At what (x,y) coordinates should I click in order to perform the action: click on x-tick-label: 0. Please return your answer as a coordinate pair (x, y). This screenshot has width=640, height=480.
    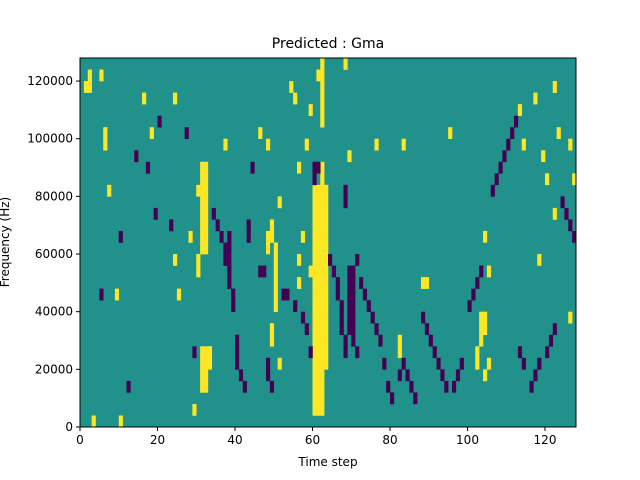
    Looking at the image, I should click on (80, 440).